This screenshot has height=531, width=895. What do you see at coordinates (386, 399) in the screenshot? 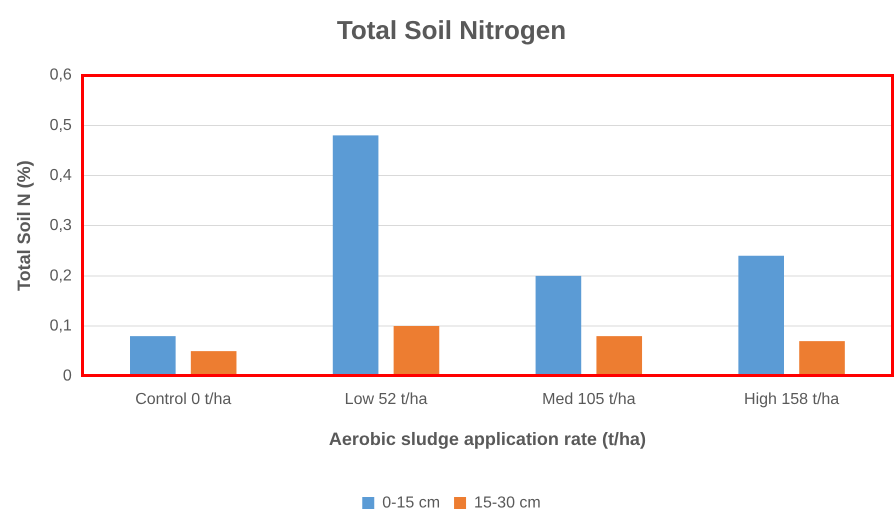
I see `x-tick-label: Low 52 t/ha` at bounding box center [386, 399].